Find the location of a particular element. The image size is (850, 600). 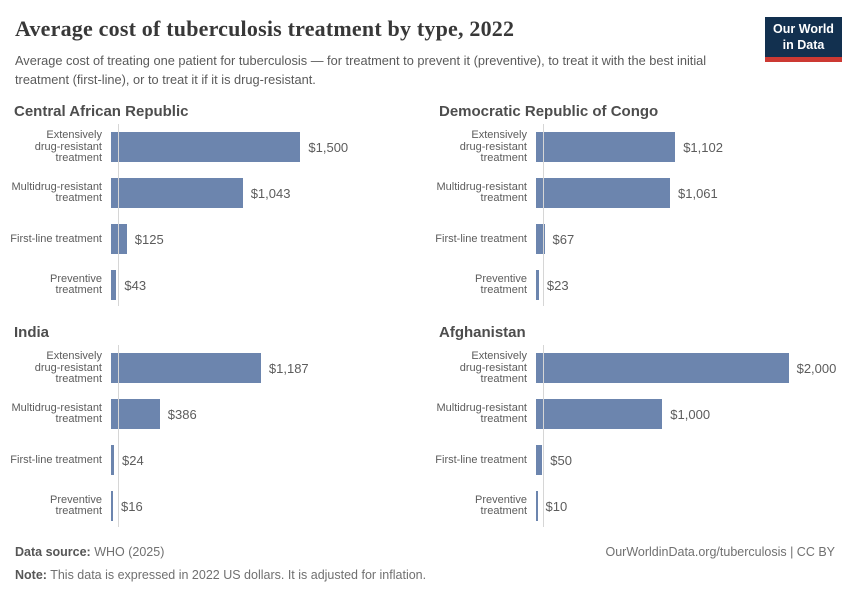

bar-with-value: $1,061 is located at coordinates (627, 193).